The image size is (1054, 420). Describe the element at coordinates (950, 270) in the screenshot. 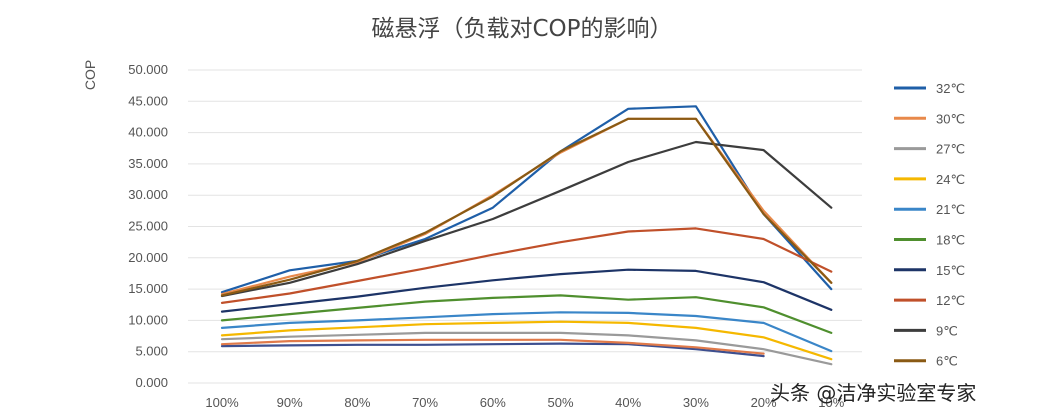

I see `legend-label: 15℃` at that location.